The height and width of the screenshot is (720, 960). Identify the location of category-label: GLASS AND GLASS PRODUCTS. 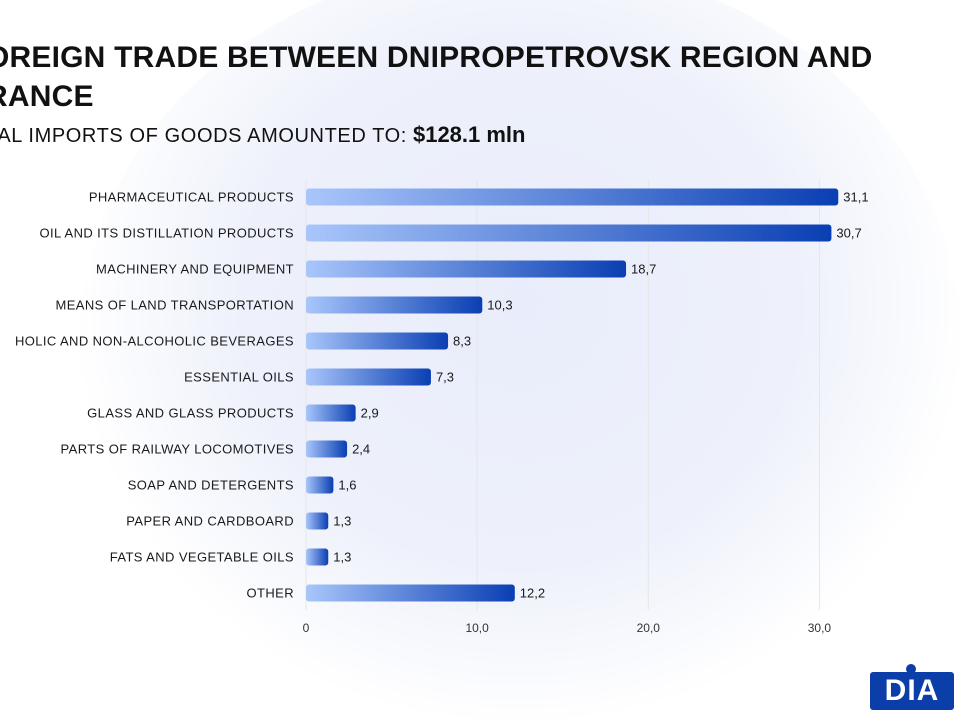
(190, 413).